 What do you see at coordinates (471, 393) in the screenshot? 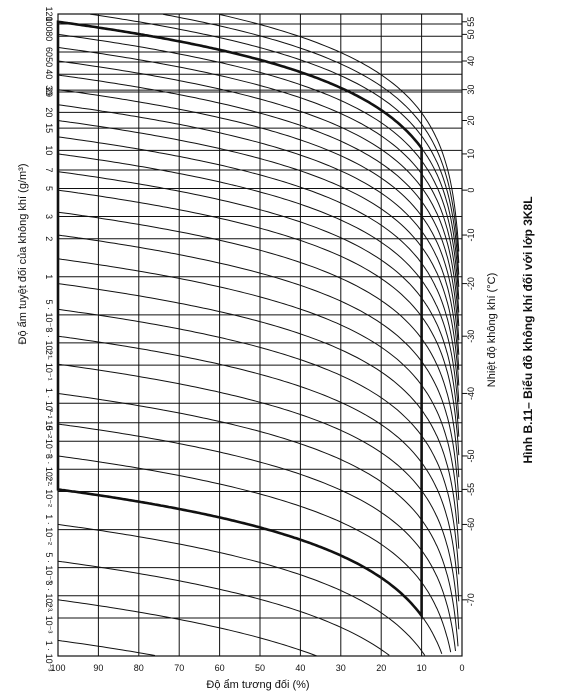
I see `right-tick-label--40: -40` at bounding box center [471, 393].